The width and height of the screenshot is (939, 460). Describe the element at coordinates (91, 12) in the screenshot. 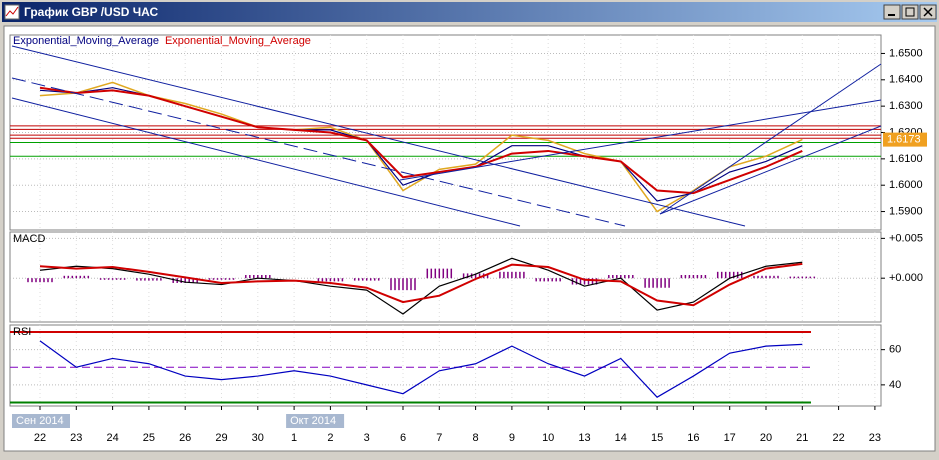

I see `window-title: График GBP /USD ЧАС` at that location.